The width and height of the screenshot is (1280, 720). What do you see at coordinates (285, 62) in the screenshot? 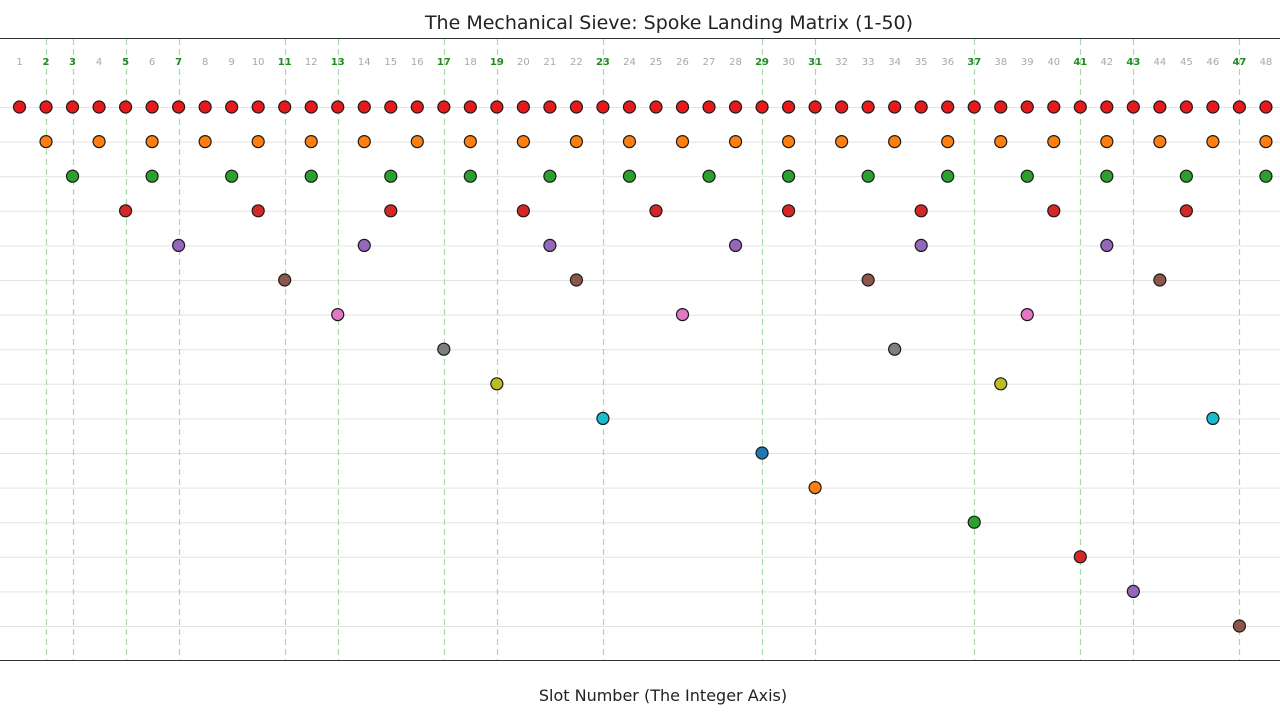
I see `x-tick-label: 11` at bounding box center [285, 62].